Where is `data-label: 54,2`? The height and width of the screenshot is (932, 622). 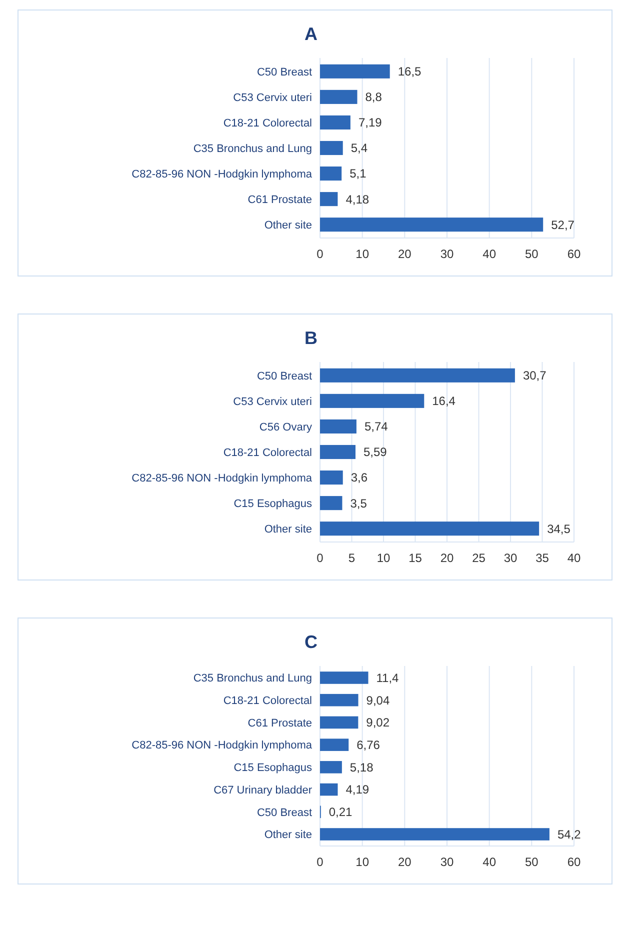 data-label: 54,2 is located at coordinates (569, 834).